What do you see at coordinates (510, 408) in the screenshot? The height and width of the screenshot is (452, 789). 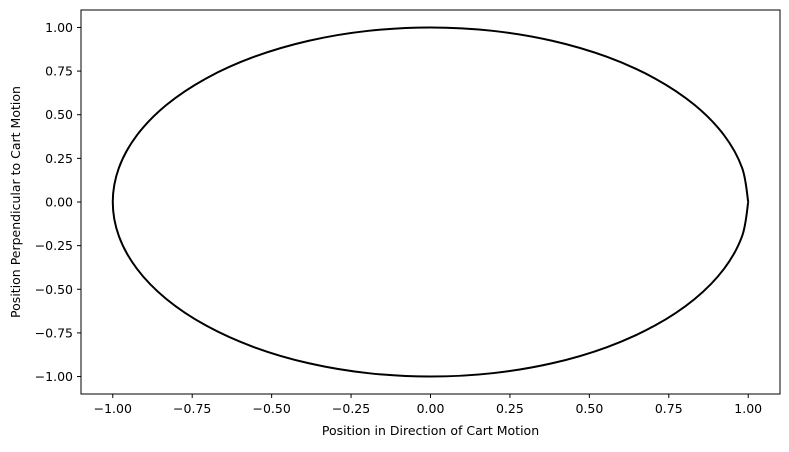 I see `x-tick-label: 0.25` at bounding box center [510, 408].